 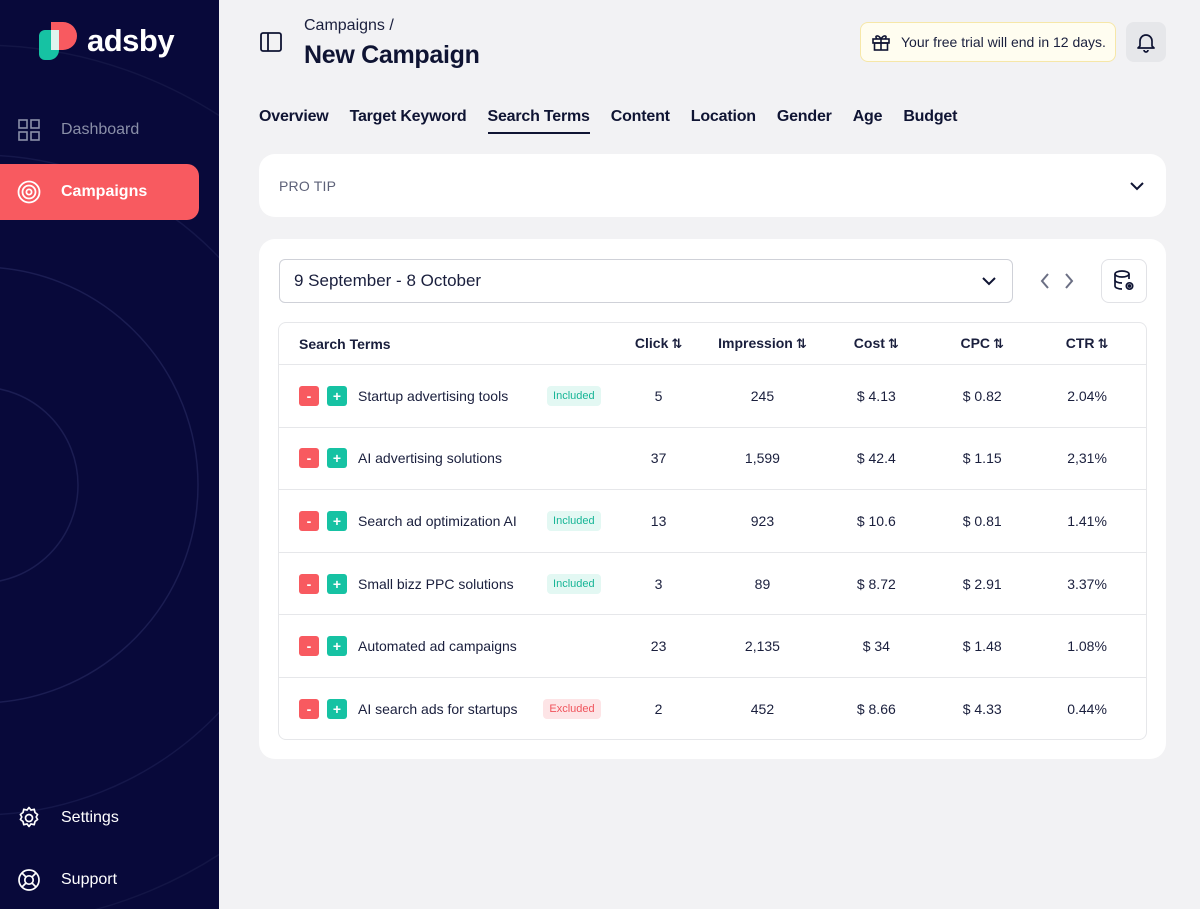 I want to click on cell-impression: 2,135, so click(x=762, y=646).